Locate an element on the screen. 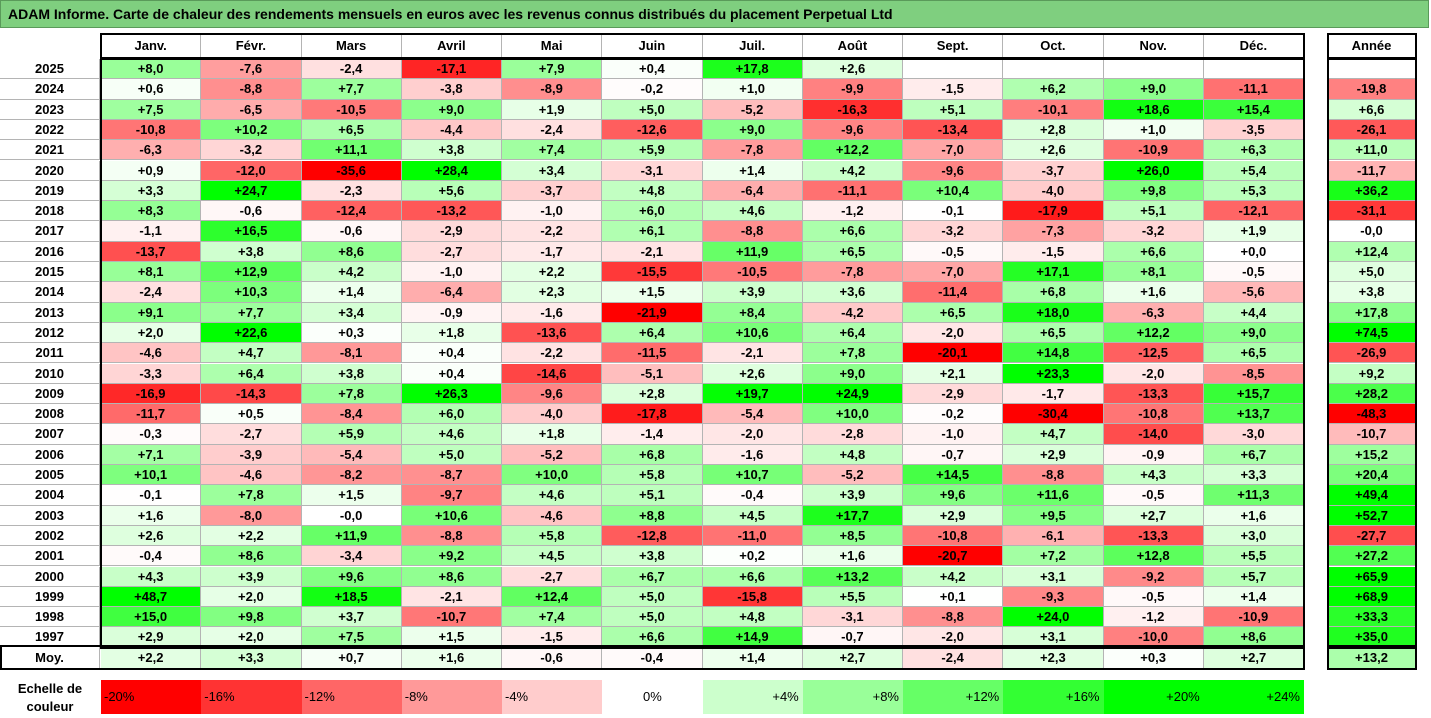 The height and width of the screenshot is (718, 1431). heatmap-cell: -6,1 is located at coordinates (1053, 536).